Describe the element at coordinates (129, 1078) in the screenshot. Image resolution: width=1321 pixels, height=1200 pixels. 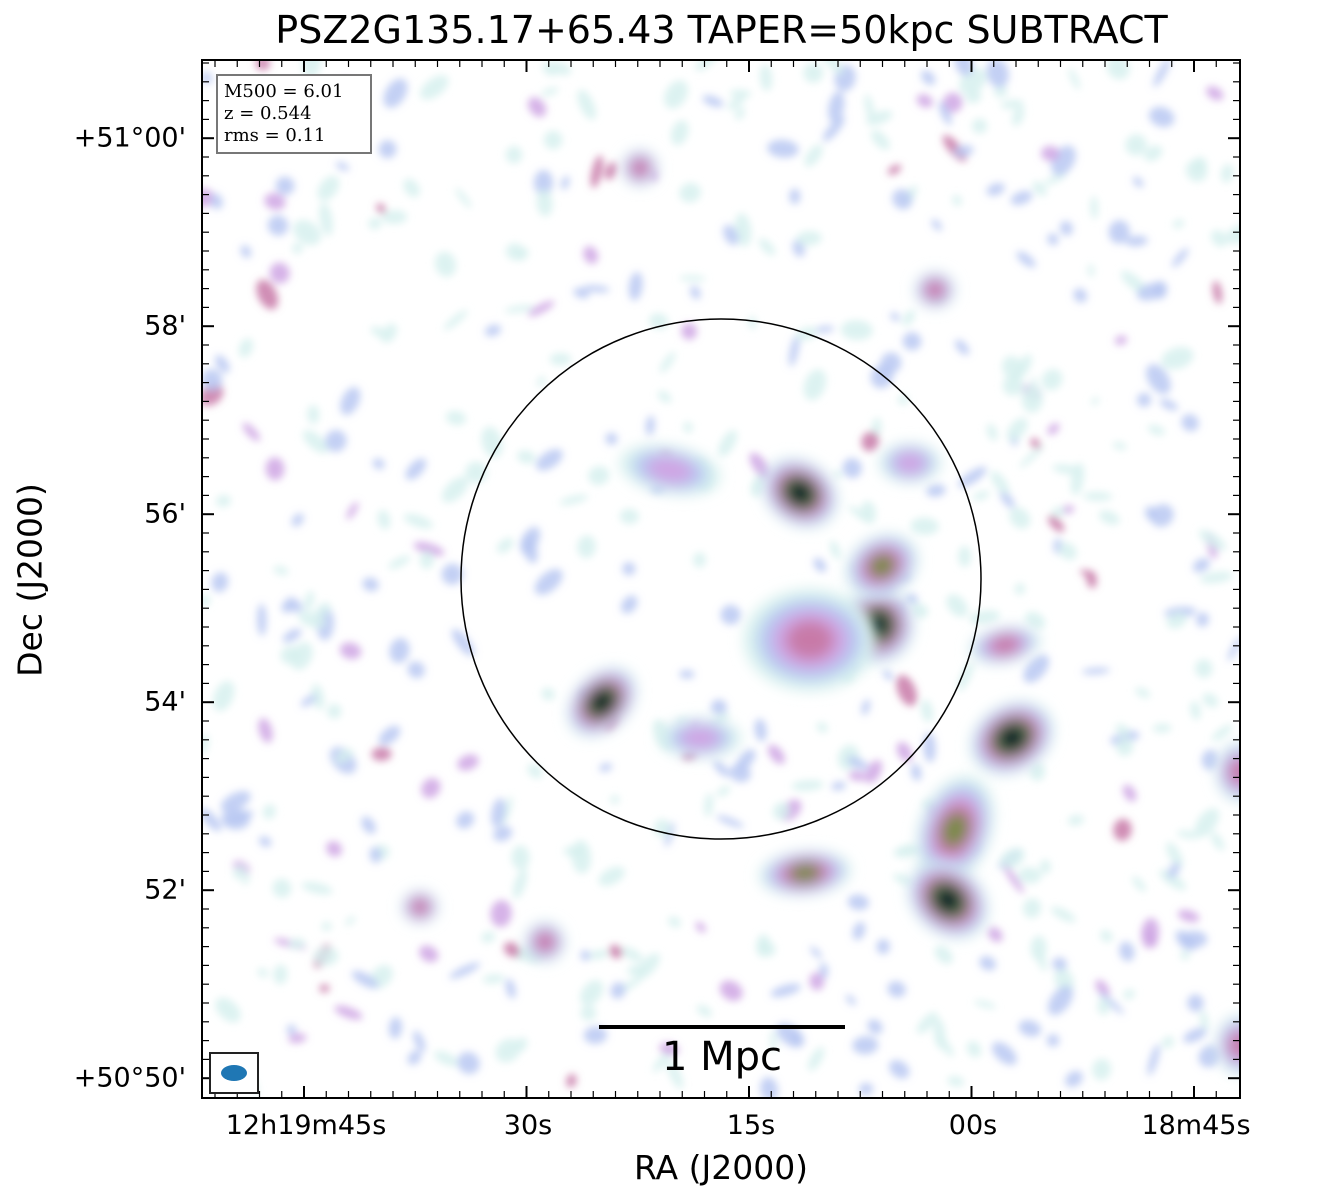
I see `dec-tick-label: +50°50'` at that location.